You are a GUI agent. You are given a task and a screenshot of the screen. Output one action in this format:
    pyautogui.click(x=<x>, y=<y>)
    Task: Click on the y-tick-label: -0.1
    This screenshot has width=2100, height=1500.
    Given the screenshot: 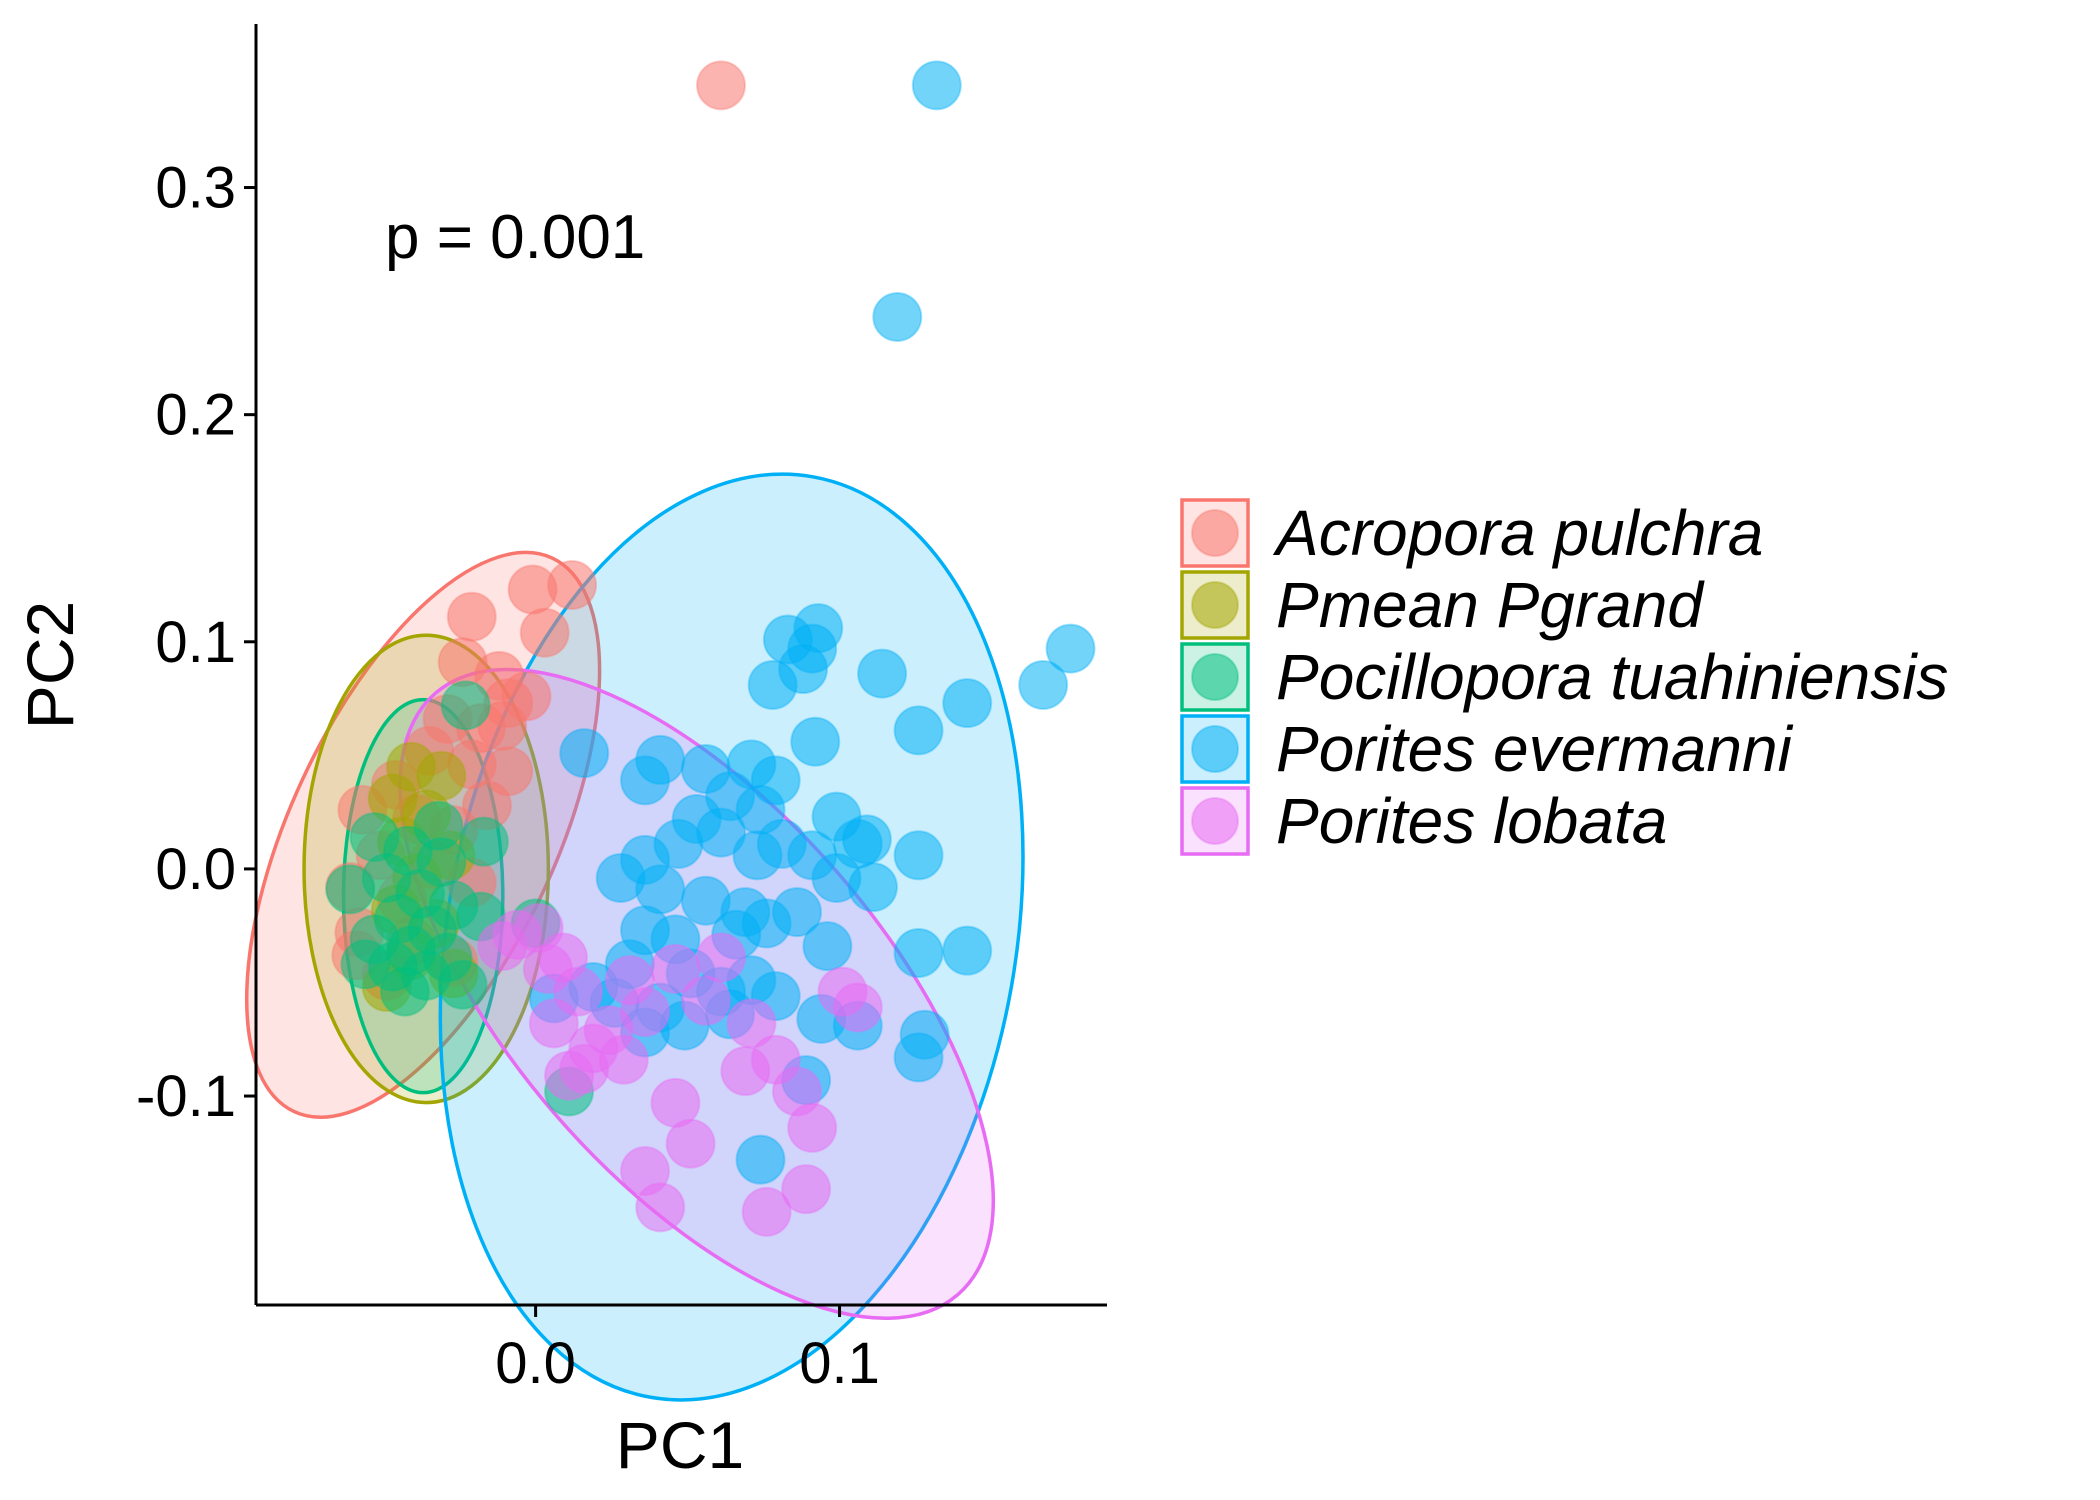 What is the action you would take?
    pyautogui.click(x=186, y=1096)
    